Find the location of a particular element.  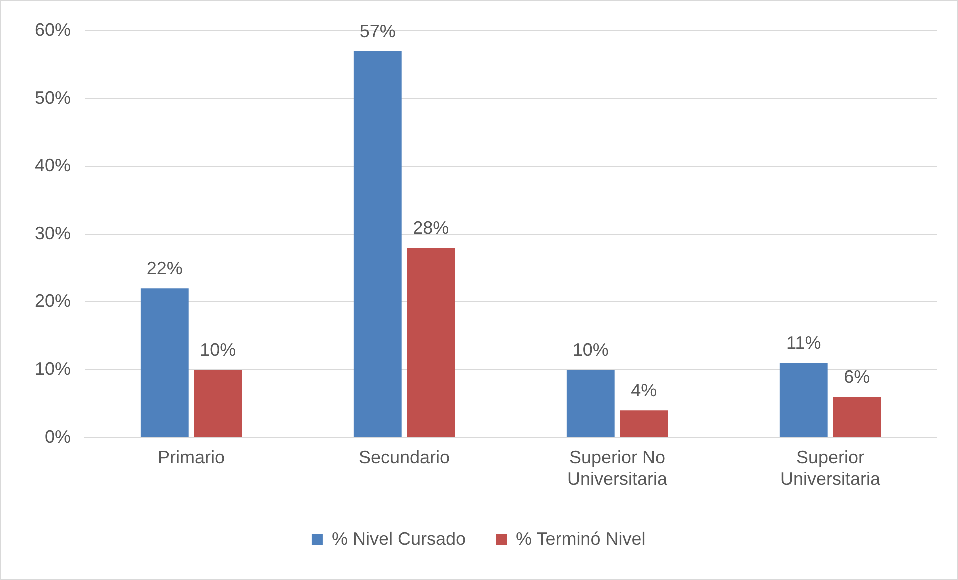

y-tick-label: 0% is located at coordinates (58, 436).